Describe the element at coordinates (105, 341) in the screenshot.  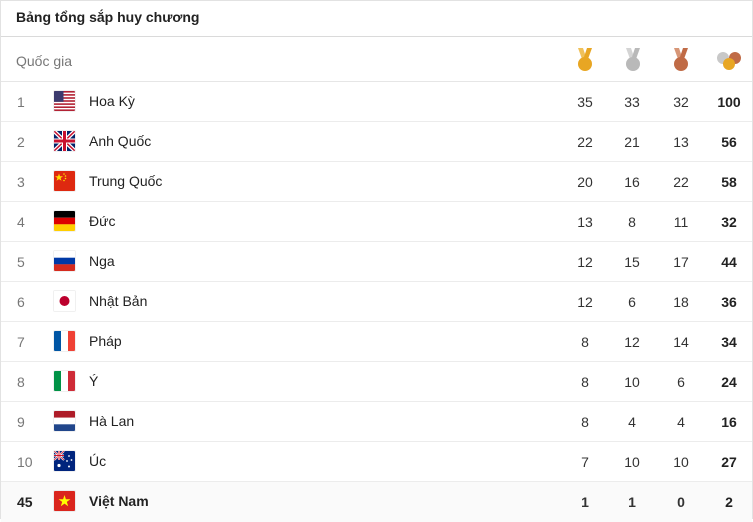
I see `country-name: Pháp` at that location.